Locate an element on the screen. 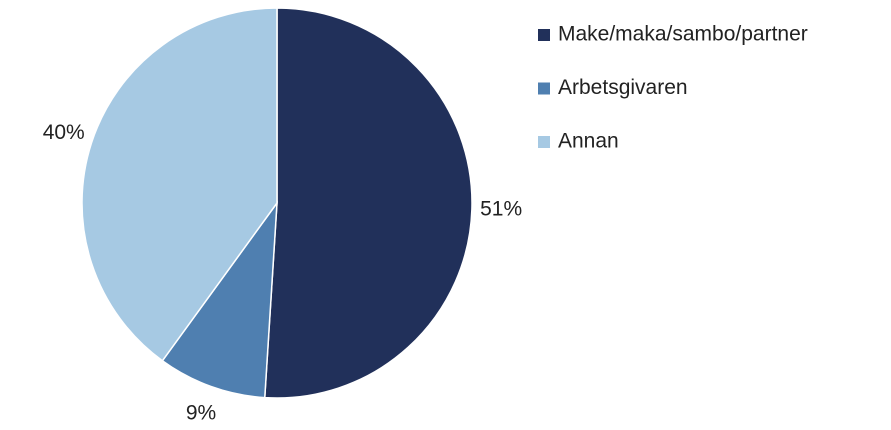  pie-slice is located at coordinates (219, 299).